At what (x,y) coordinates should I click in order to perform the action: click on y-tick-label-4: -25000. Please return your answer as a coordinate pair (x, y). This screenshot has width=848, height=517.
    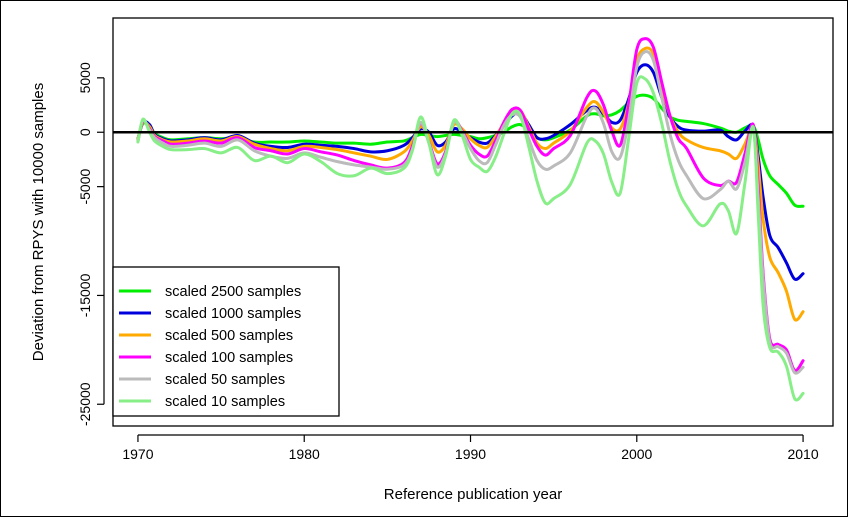
    Looking at the image, I should click on (85, 404).